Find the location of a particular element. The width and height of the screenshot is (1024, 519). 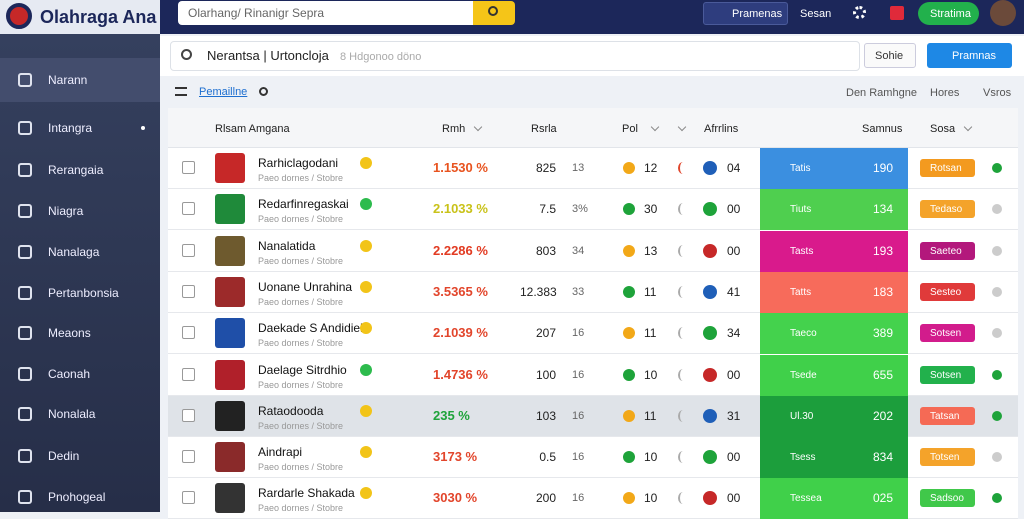

rate: 3.5365 % is located at coordinates (460, 291).